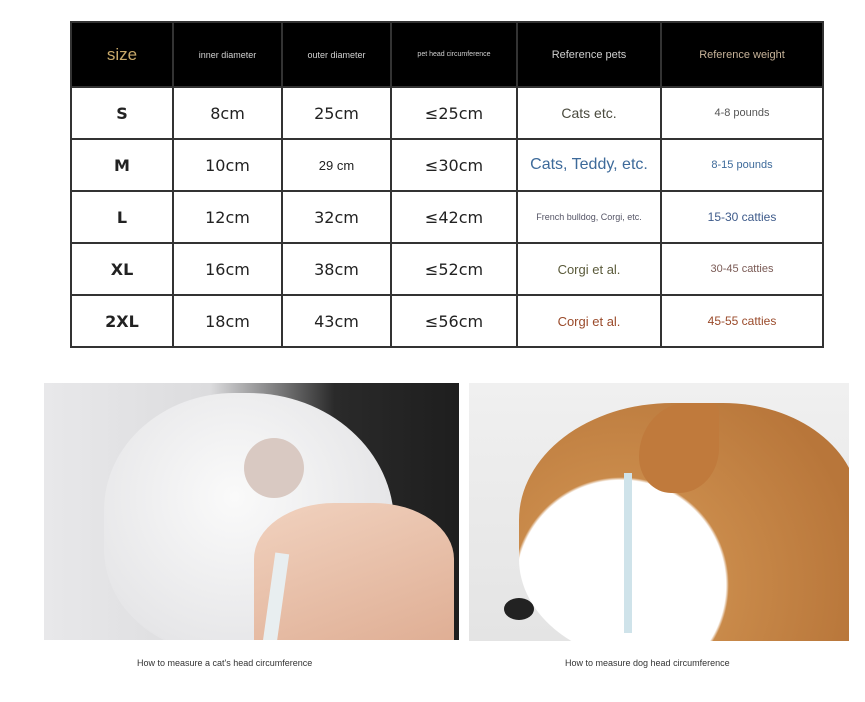 This screenshot has height=702, width=865. Describe the element at coordinates (227, 217) in the screenshot. I see `inner-diameter-cell: 12cm` at that location.